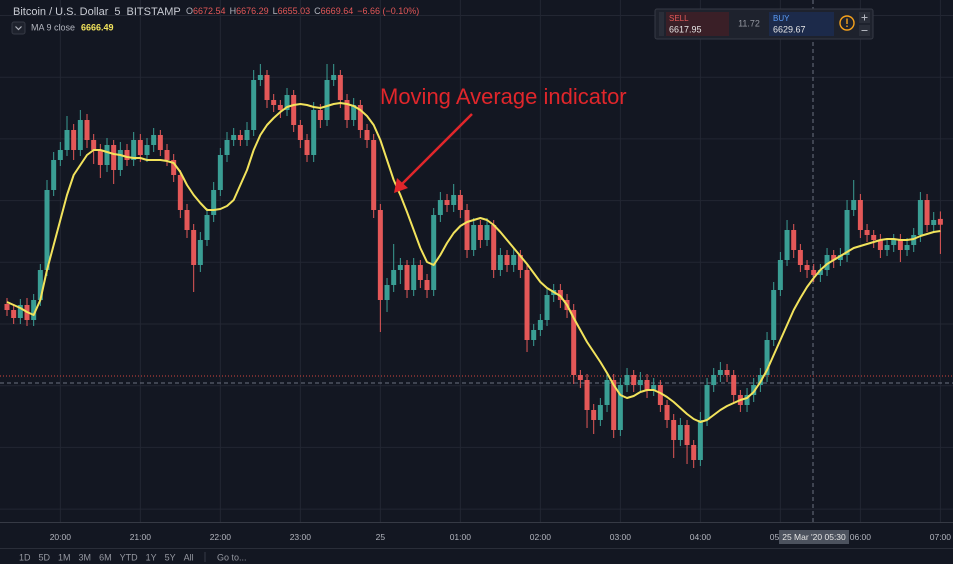  I want to click on buy-button, so click(801, 24).